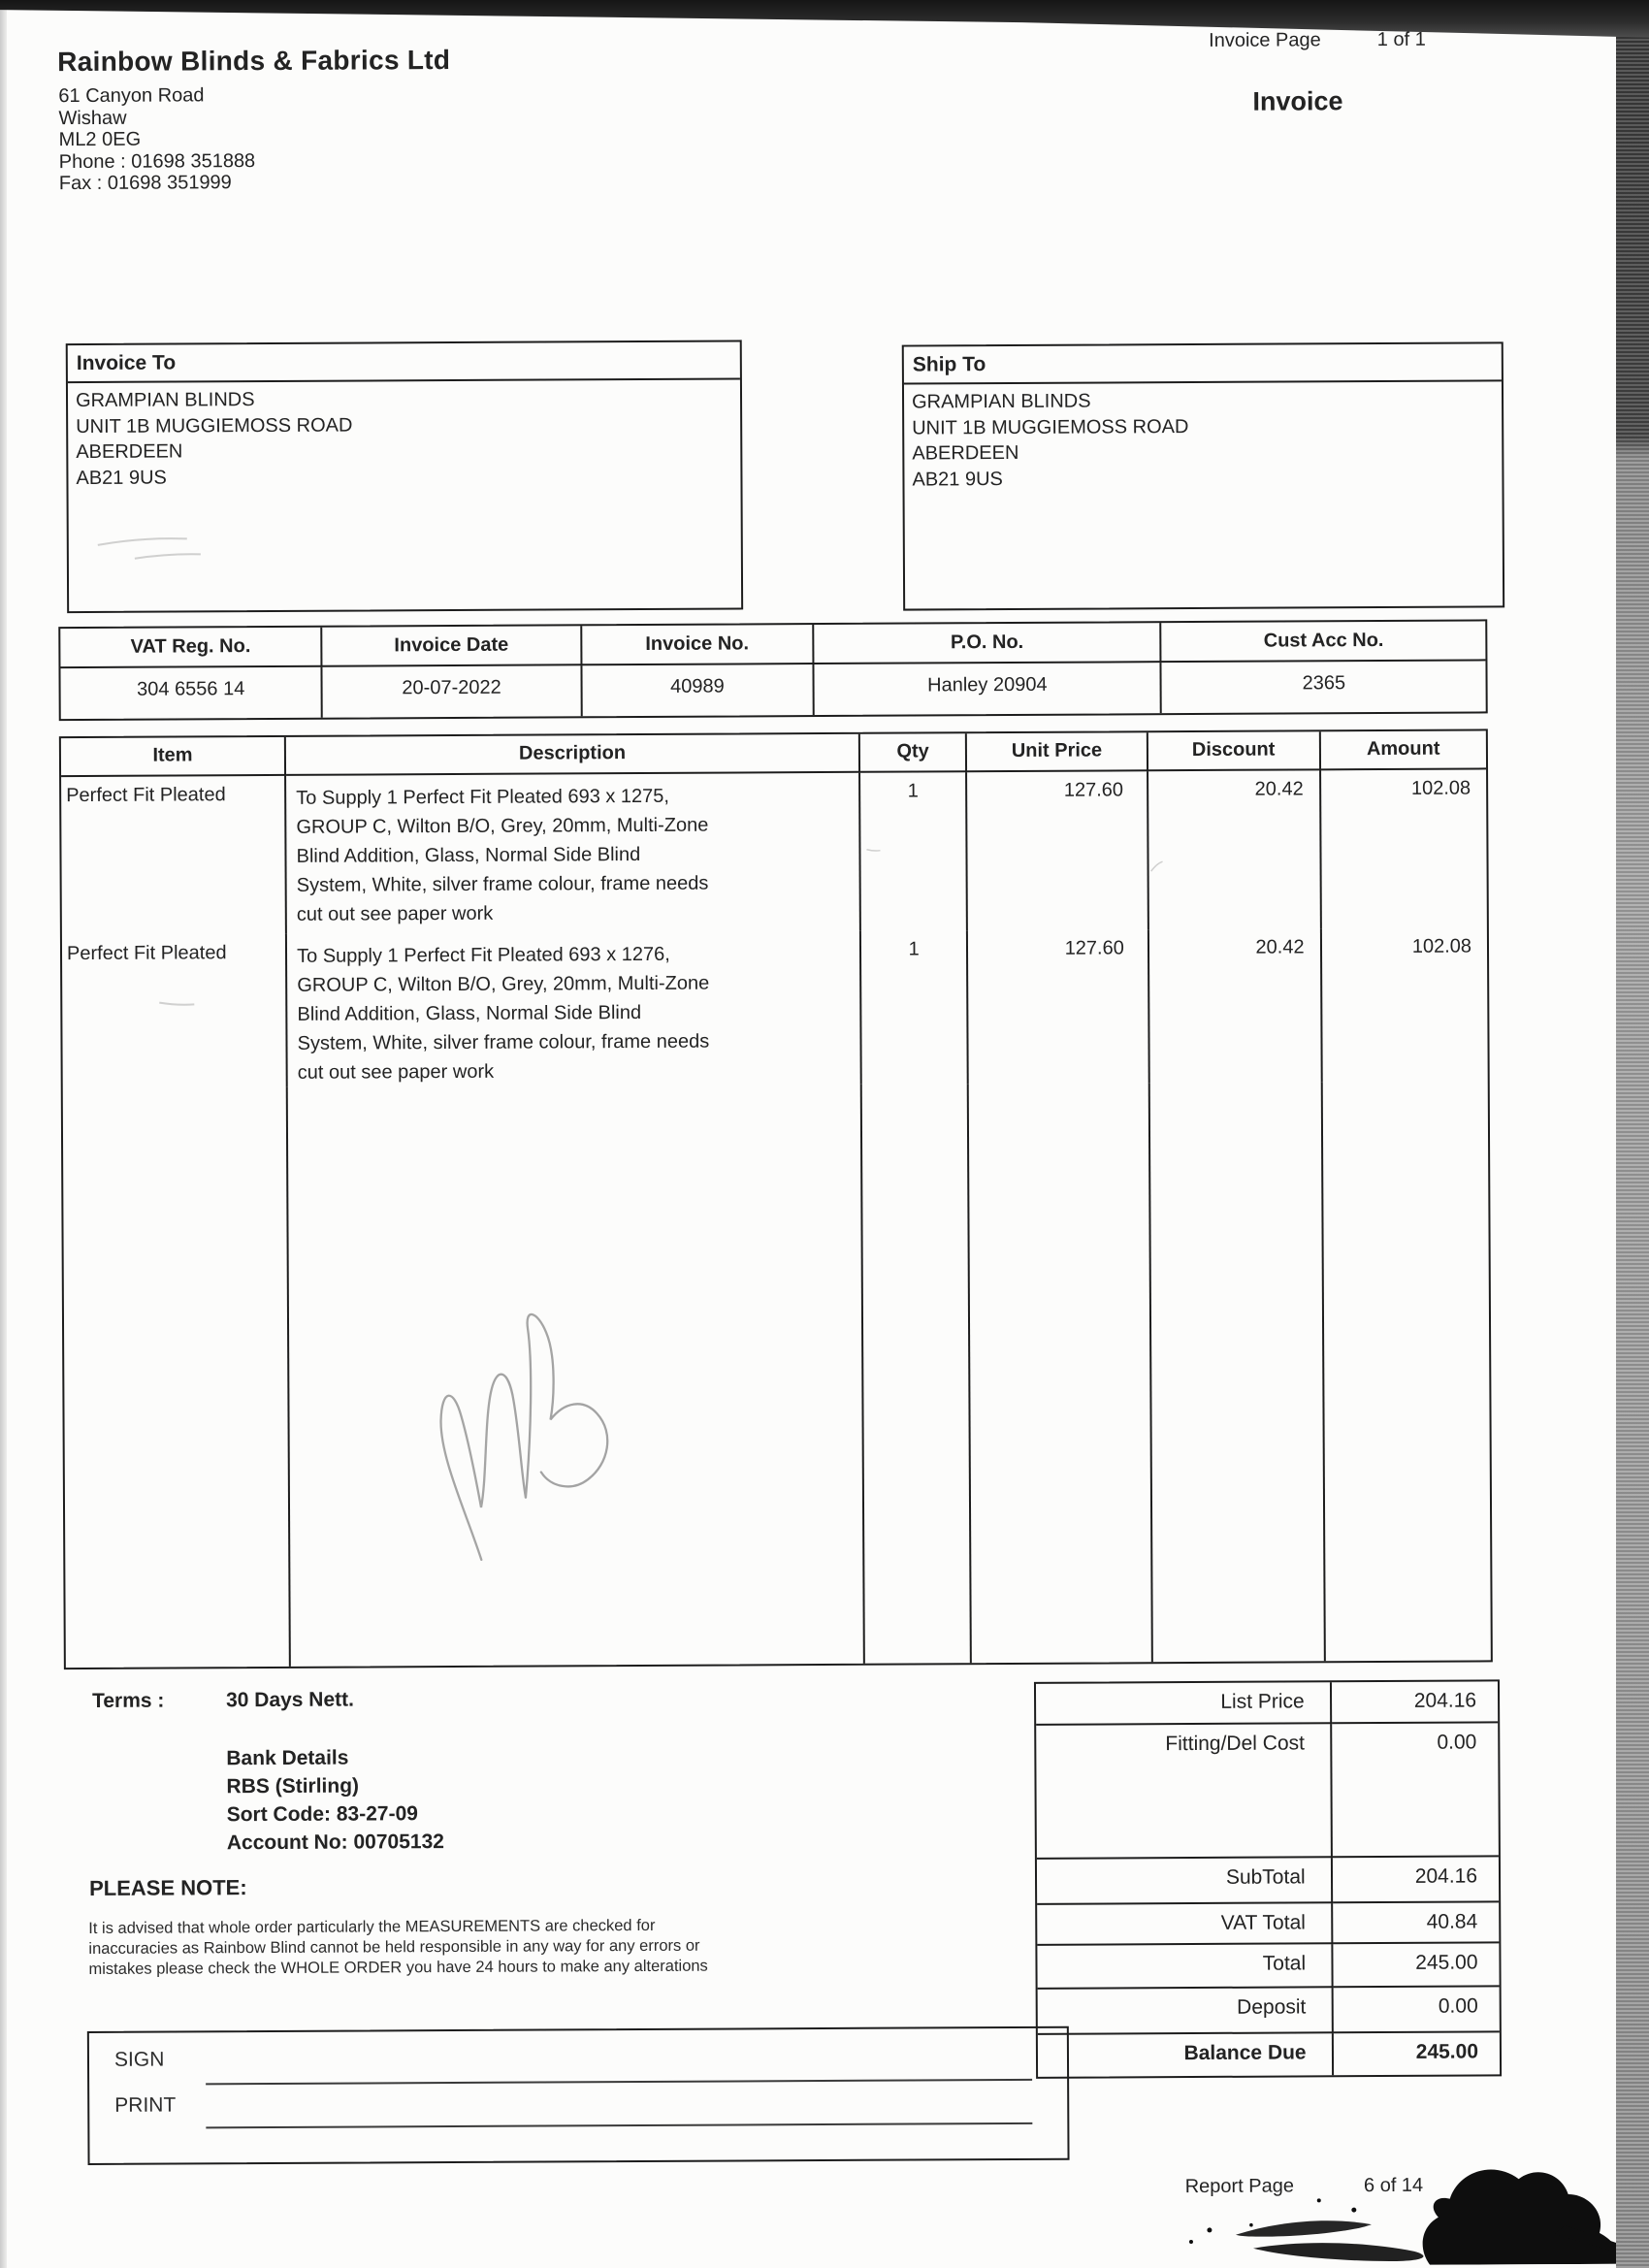 This screenshot has width=1649, height=2268. What do you see at coordinates (1185, 1924) in the screenshot?
I see `totals-label-vat-total: VAT Total` at bounding box center [1185, 1924].